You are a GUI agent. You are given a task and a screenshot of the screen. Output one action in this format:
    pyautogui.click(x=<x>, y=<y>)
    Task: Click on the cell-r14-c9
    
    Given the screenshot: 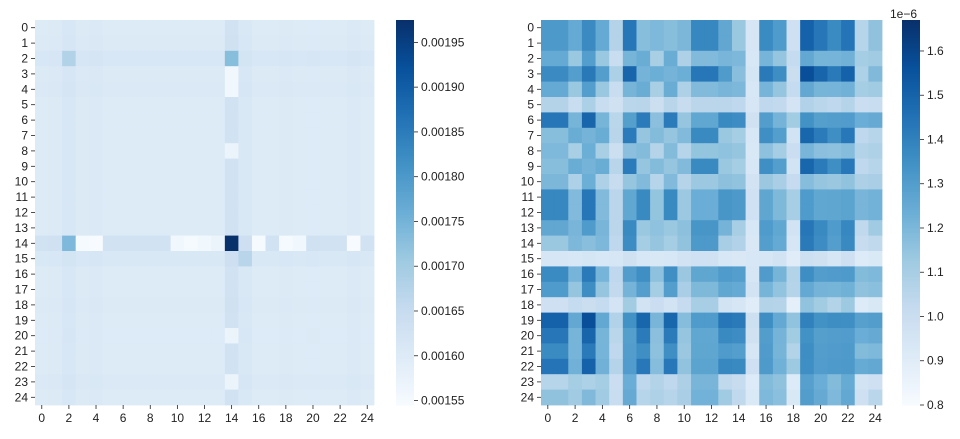 What is the action you would take?
    pyautogui.click(x=670, y=243)
    